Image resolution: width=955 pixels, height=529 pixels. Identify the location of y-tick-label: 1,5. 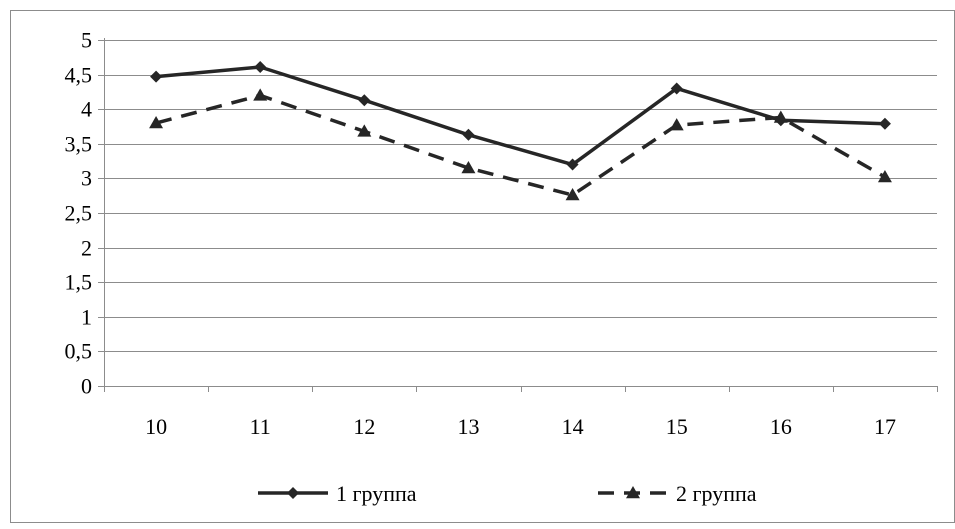
(79, 282).